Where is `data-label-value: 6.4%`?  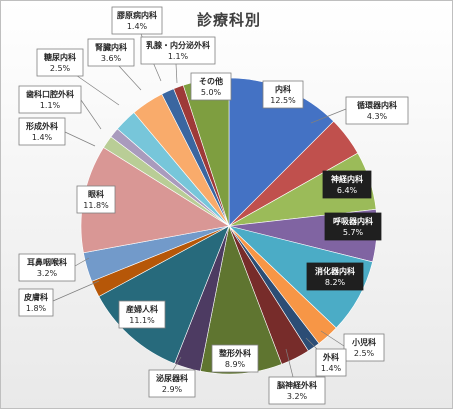
data-label-value: 6.4% is located at coordinates (347, 190).